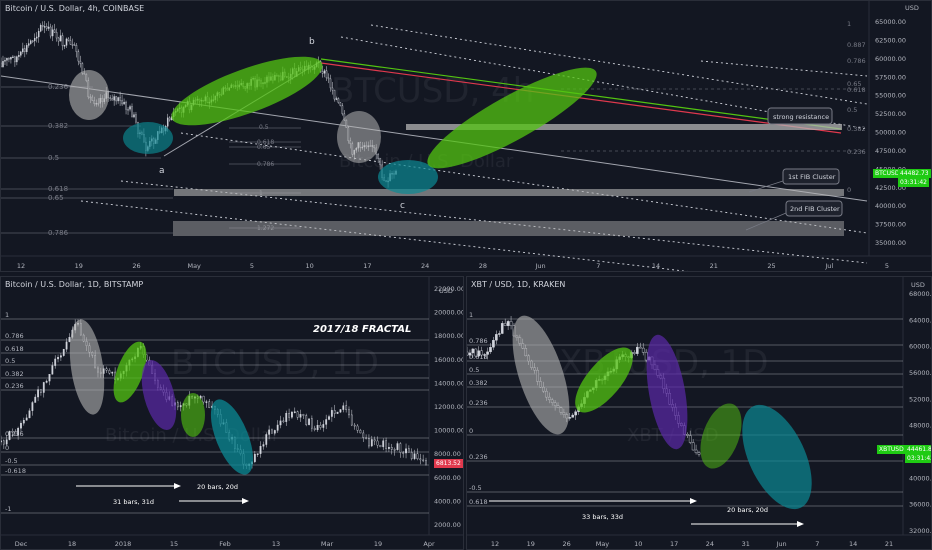  What do you see at coordinates (508, 228) in the screenshot?
I see `second-fib-cluster-box` at bounding box center [508, 228].